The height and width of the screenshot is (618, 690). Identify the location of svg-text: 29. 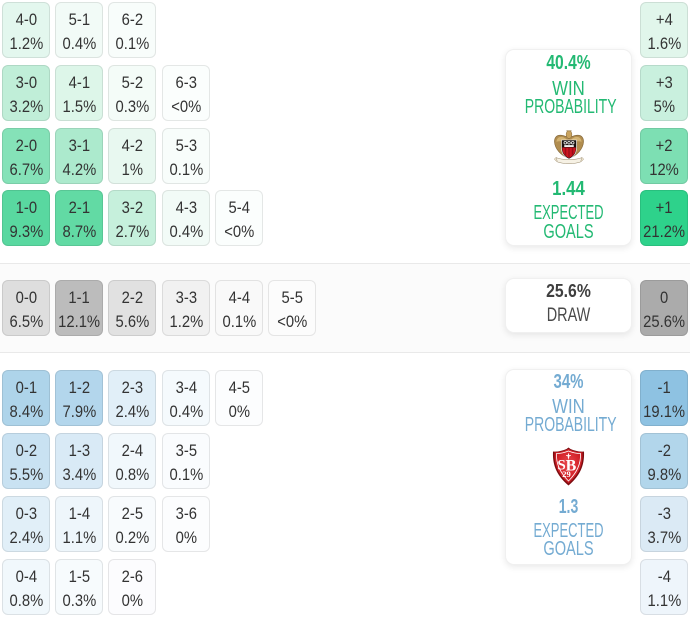
(566, 474).